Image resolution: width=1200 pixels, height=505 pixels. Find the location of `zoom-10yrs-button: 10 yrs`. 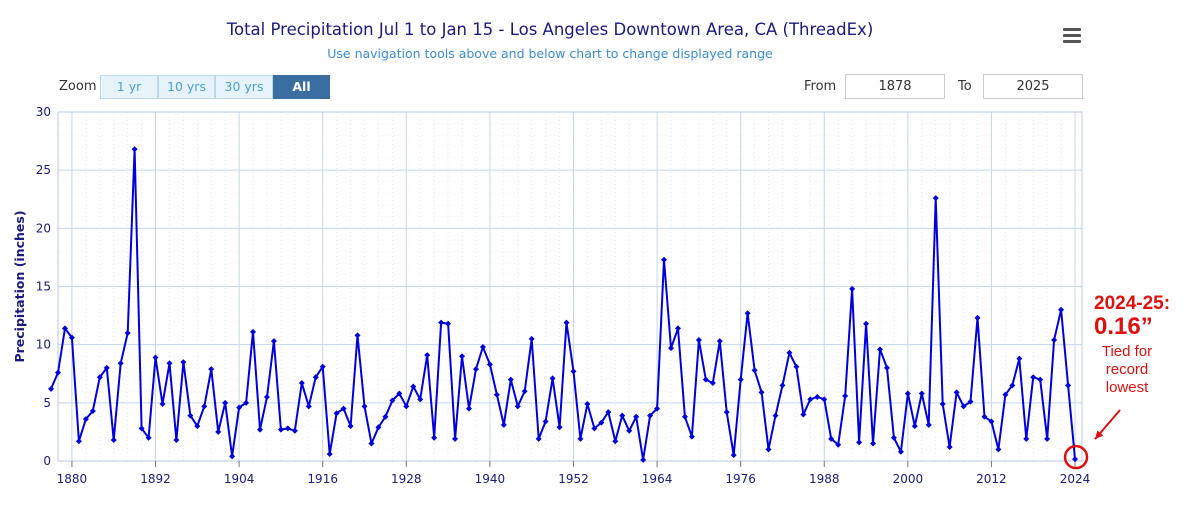

zoom-10yrs-button: 10 yrs is located at coordinates (186, 87).